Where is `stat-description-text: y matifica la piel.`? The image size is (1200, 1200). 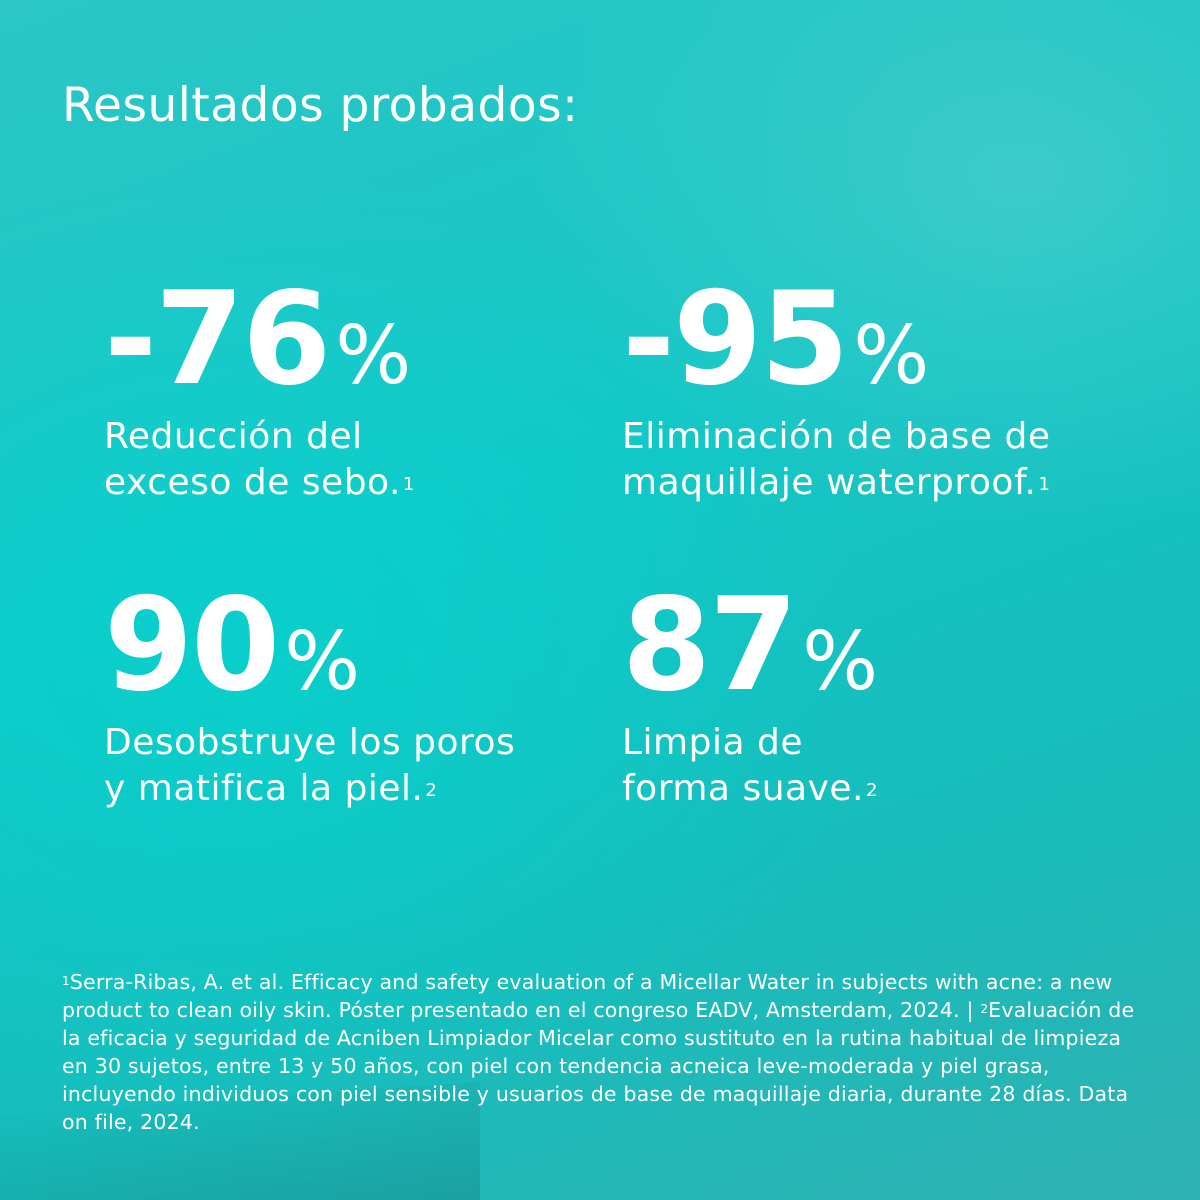
stat-description-text: y matifica la piel. is located at coordinates (264, 788).